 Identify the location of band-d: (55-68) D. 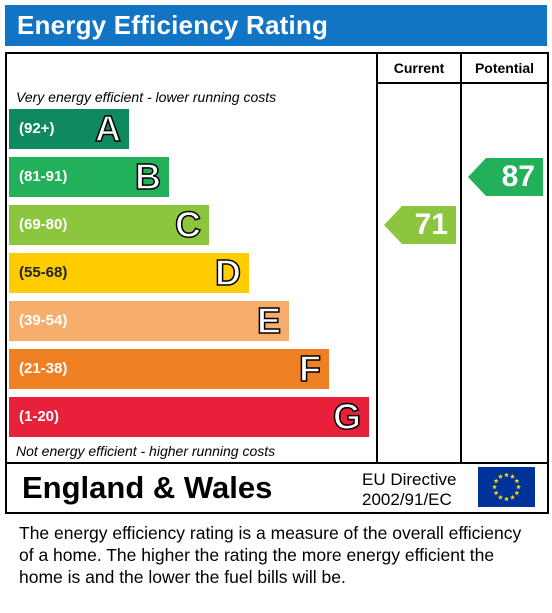
(129, 273).